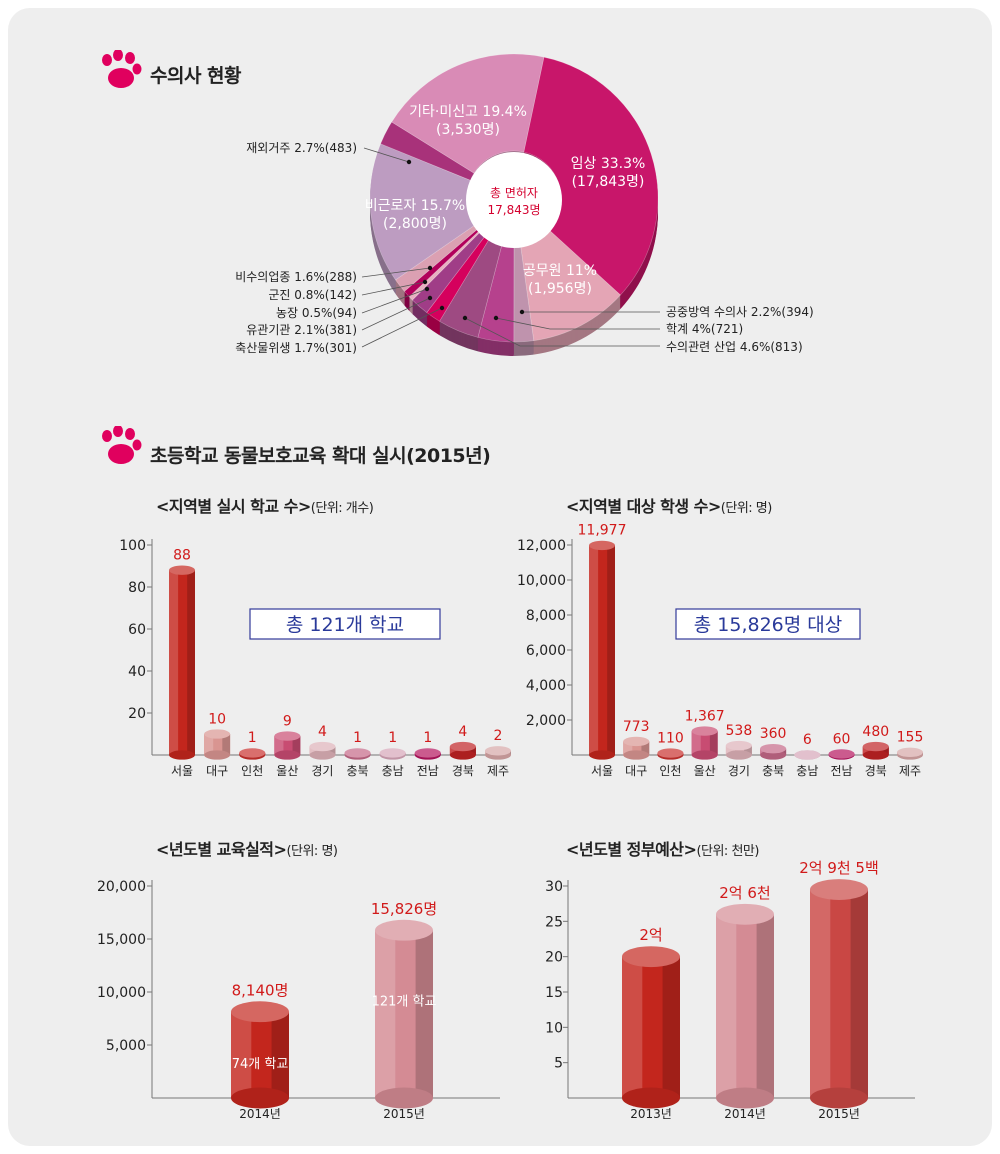 The height and width of the screenshot is (1154, 1000). What do you see at coordinates (247, 848) in the screenshot?
I see `chart3-title: <년도별 교육실적>(단위: 명)` at bounding box center [247, 848].